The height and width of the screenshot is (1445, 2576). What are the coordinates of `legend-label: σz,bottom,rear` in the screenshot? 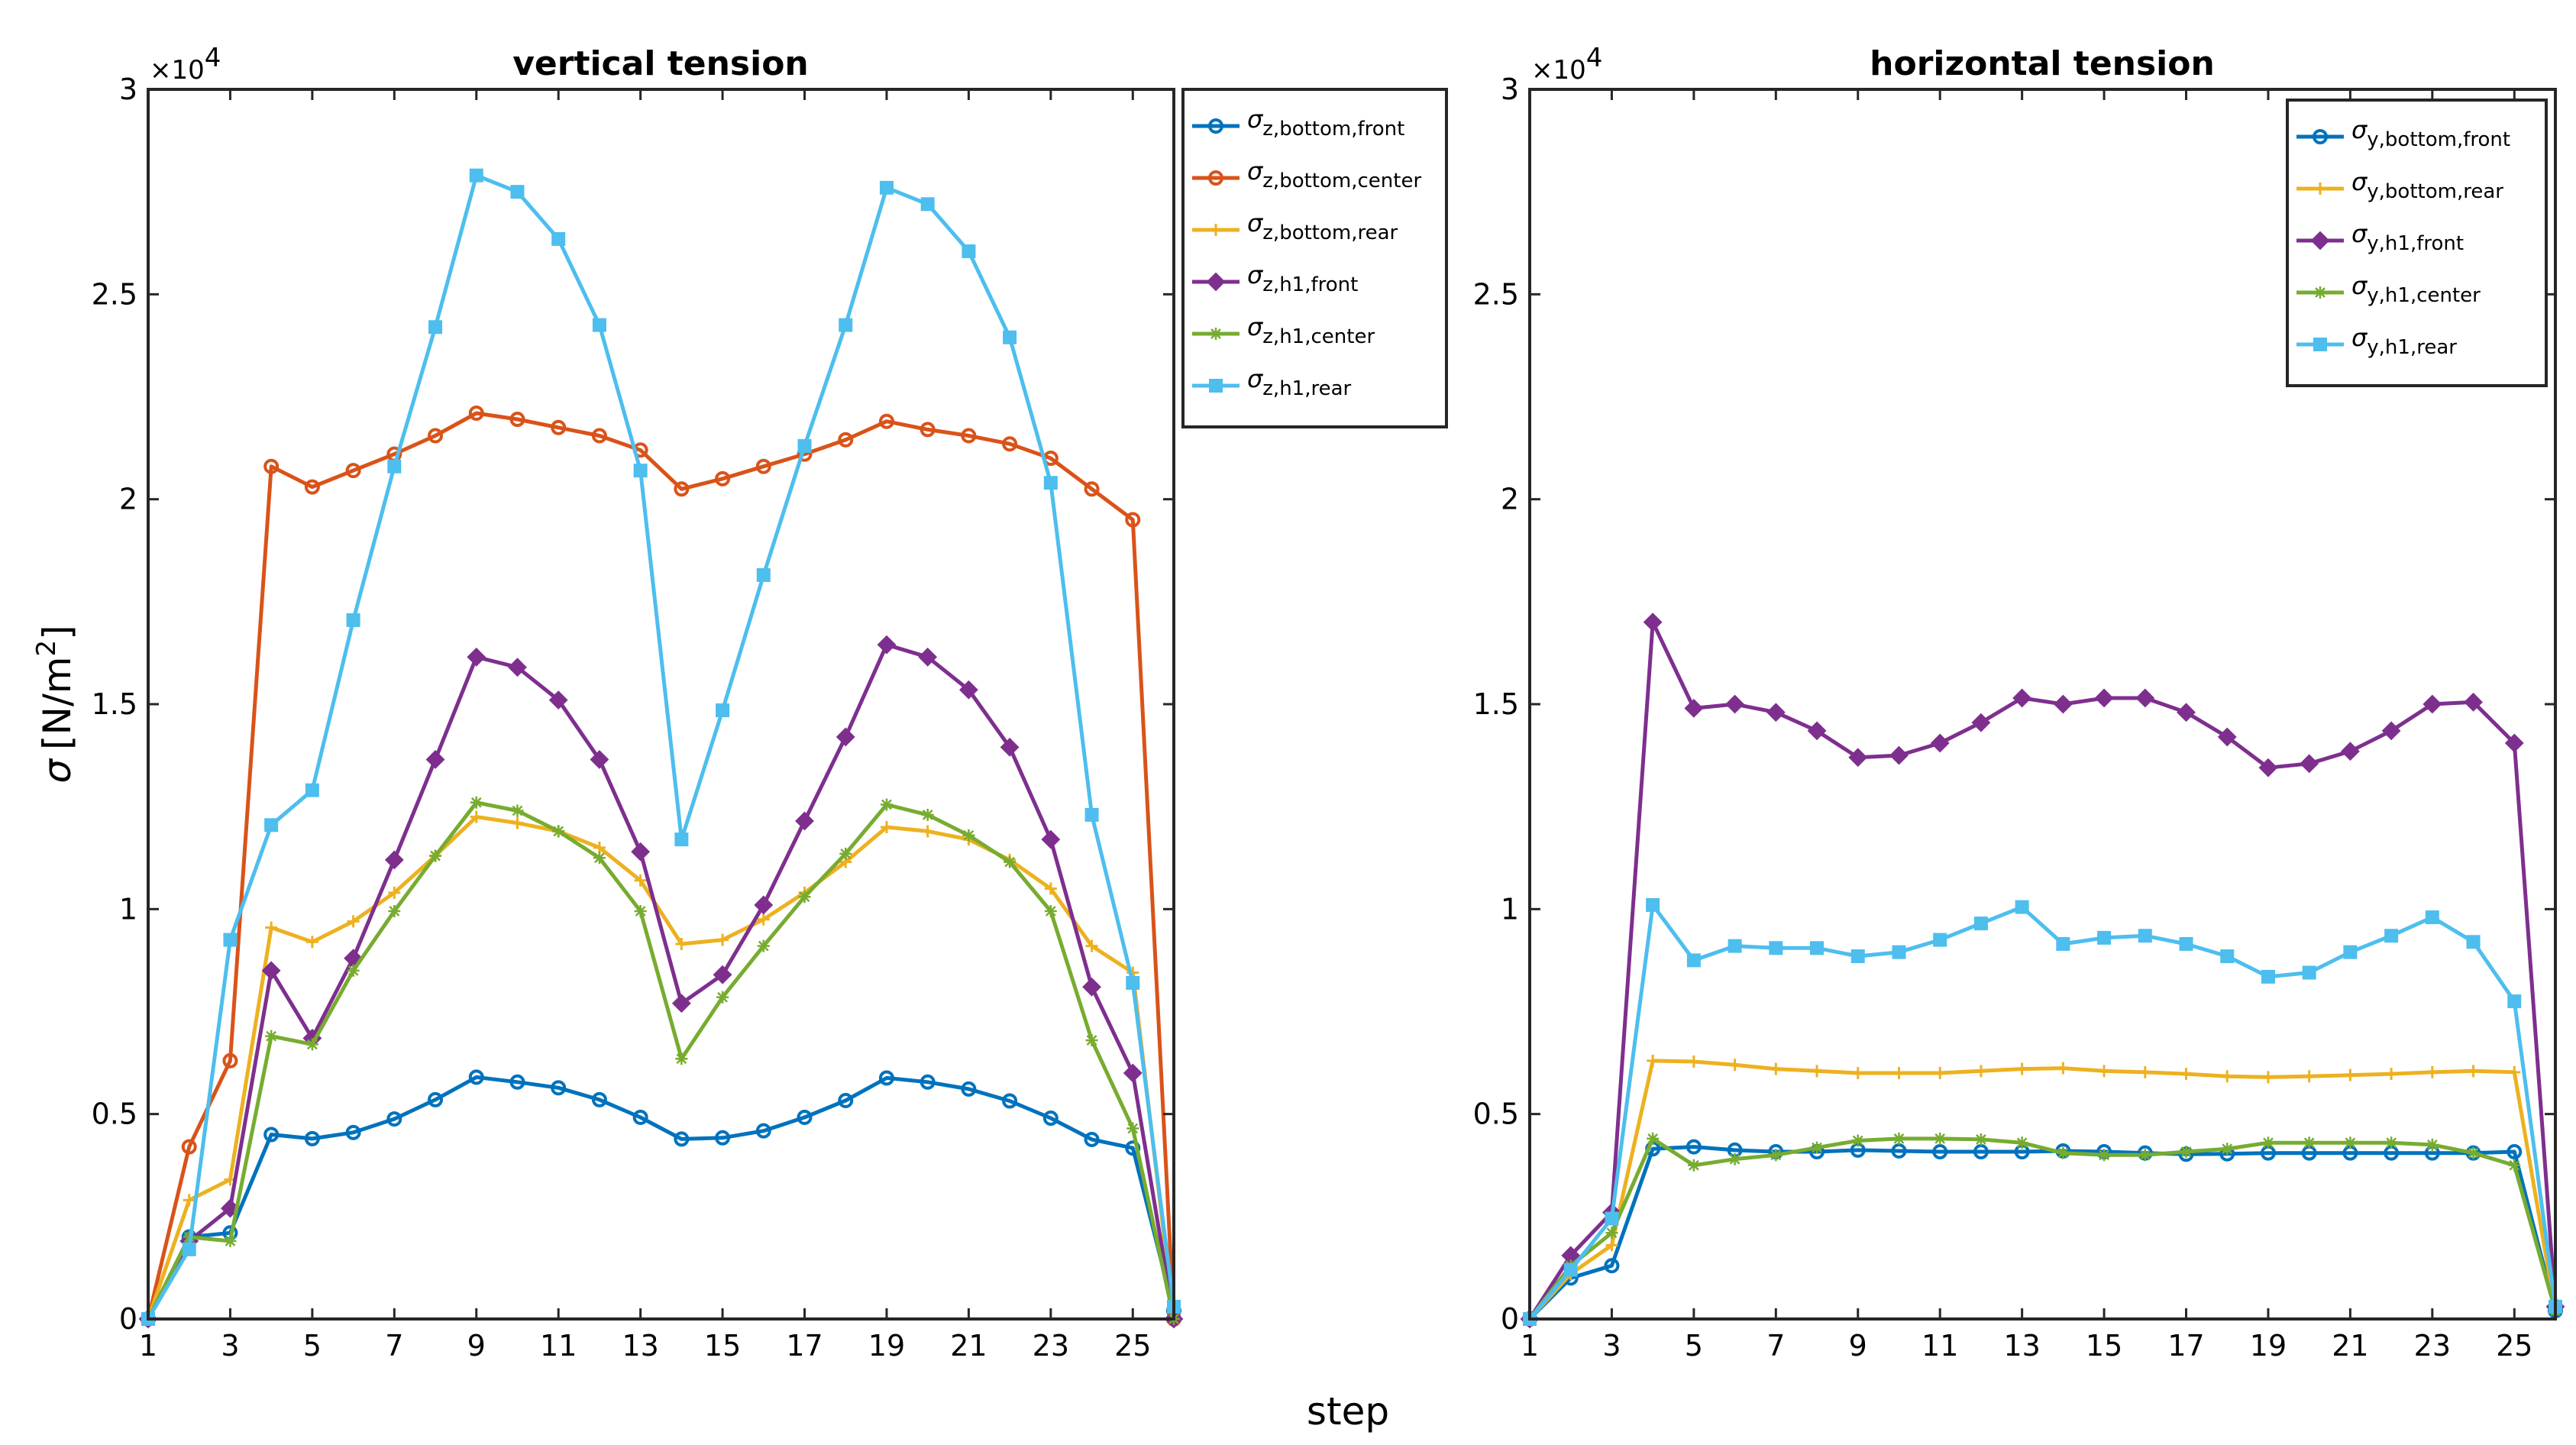 It's located at (1322, 227).